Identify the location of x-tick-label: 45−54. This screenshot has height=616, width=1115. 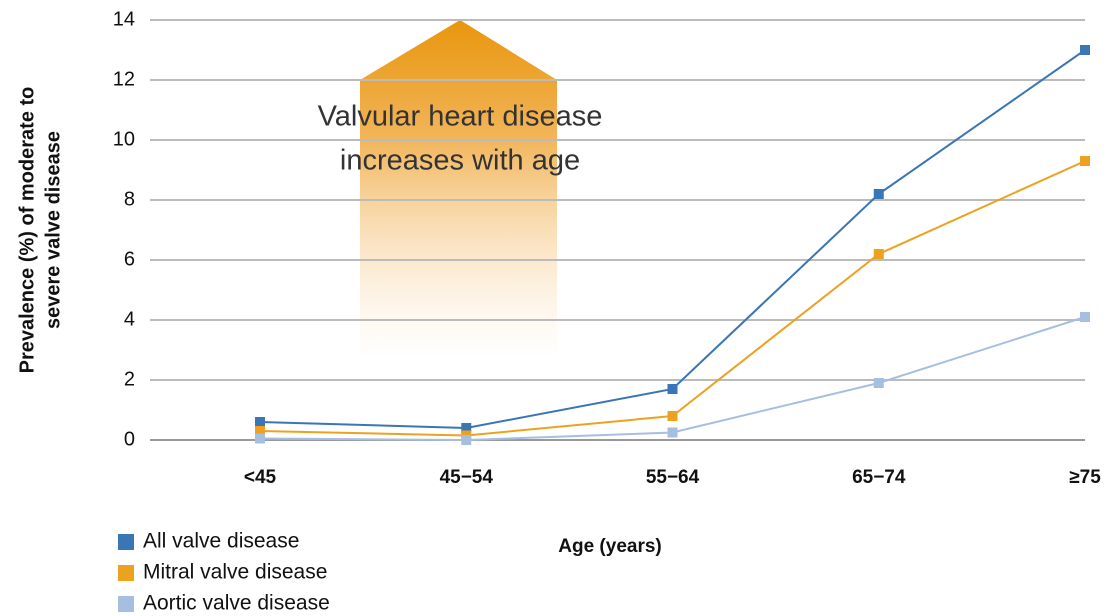
(467, 477).